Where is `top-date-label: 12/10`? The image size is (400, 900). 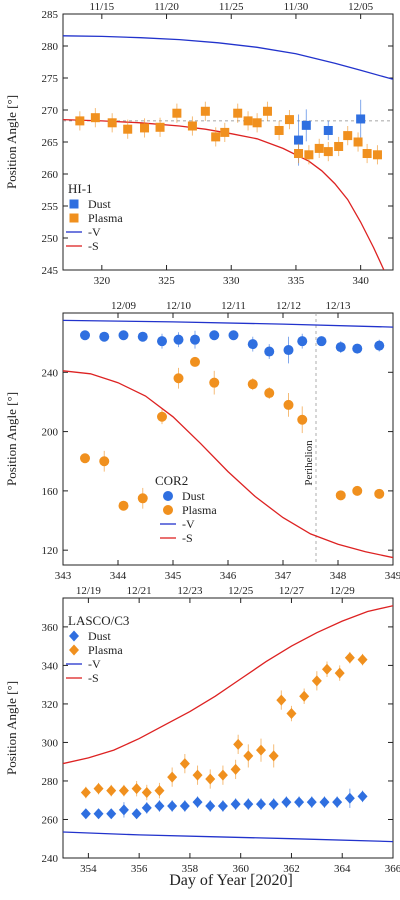 top-date-label: 12/10 is located at coordinates (179, 306).